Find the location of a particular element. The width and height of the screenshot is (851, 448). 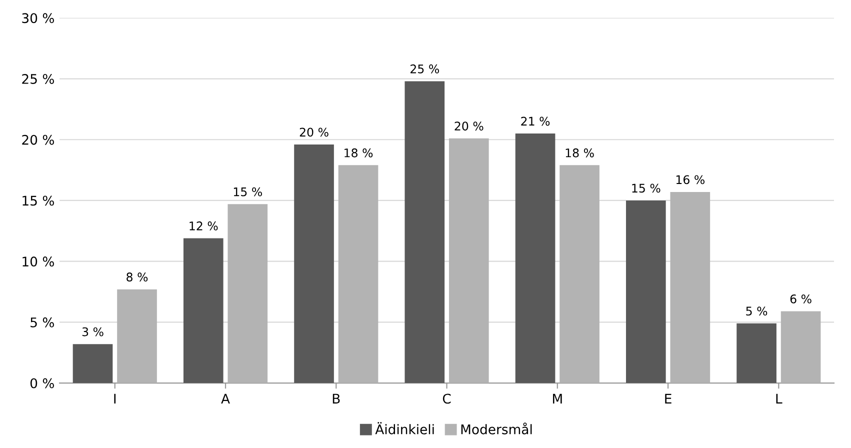

data-label: 25 % is located at coordinates (424, 69).